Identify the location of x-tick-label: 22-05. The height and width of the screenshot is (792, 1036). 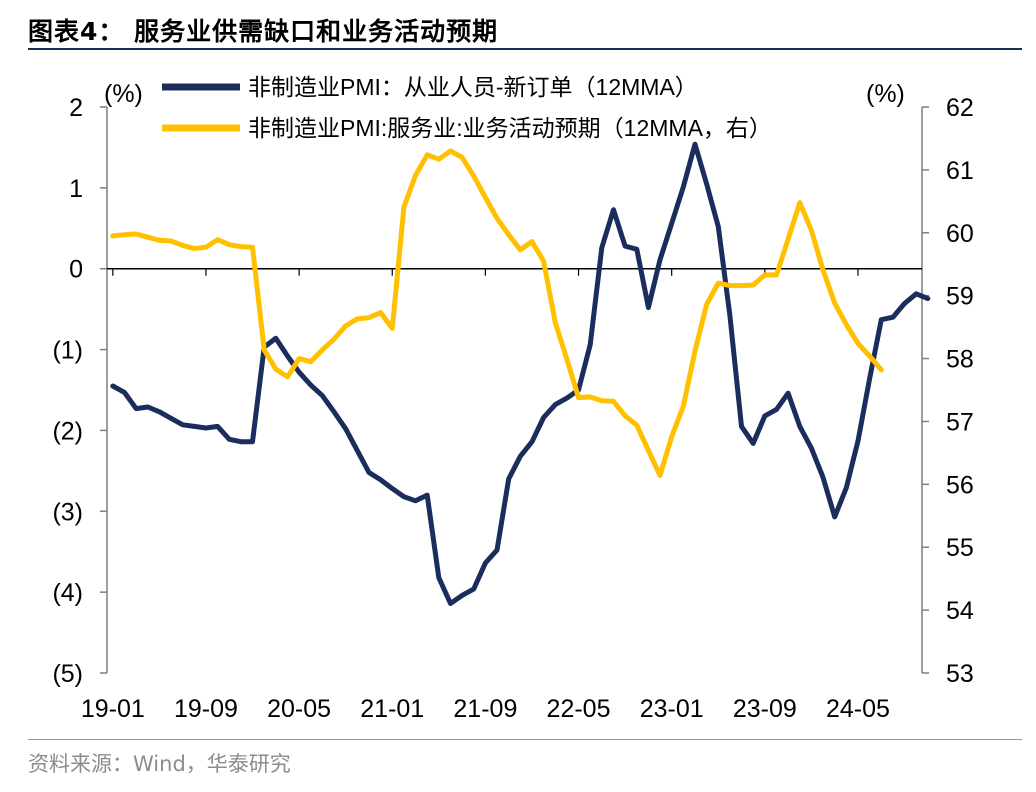
(579, 709).